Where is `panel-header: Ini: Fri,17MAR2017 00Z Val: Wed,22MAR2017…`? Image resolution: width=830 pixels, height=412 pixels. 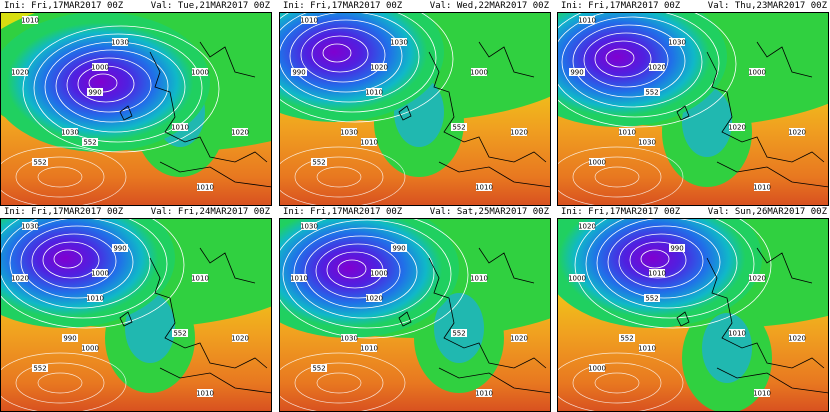 panel-header: Ini: Fri,17MAR2017 00Z Val: Wed,22MAR2017… is located at coordinates (415, 6).